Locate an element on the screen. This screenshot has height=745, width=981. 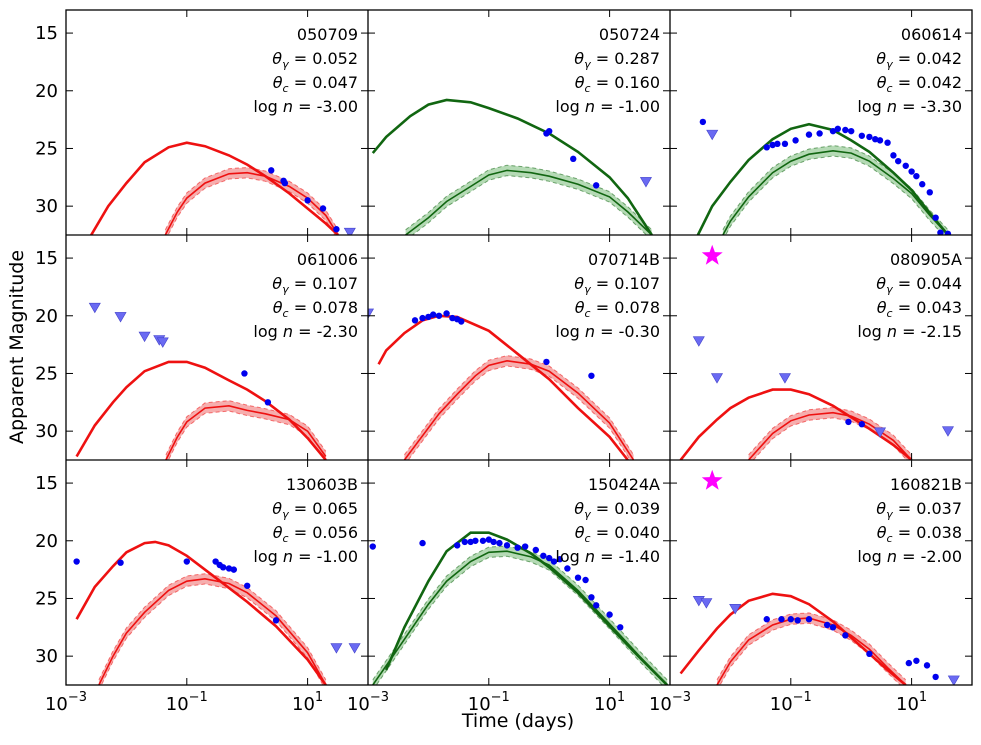
panel-070714B is located at coordinates (501, 384).